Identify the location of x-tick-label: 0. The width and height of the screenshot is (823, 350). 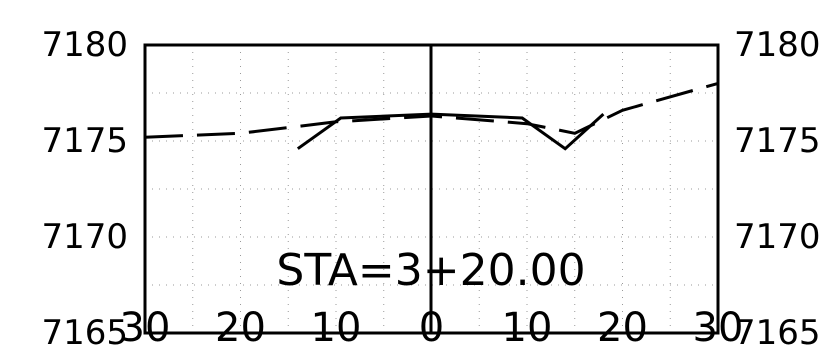
(431, 327).